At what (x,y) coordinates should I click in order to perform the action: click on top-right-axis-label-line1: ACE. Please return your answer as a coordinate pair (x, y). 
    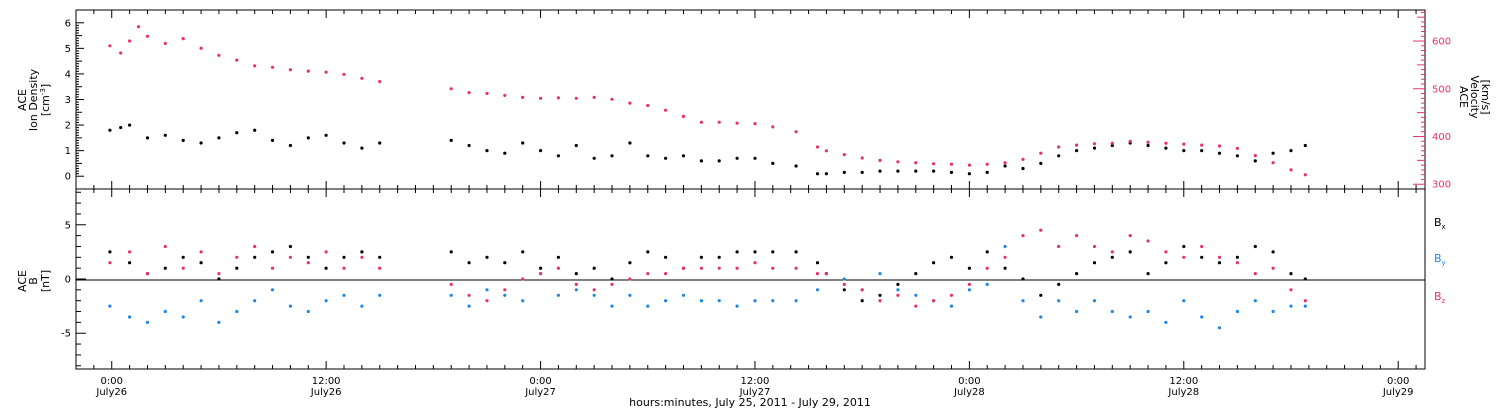
    Looking at the image, I should click on (1463, 97).